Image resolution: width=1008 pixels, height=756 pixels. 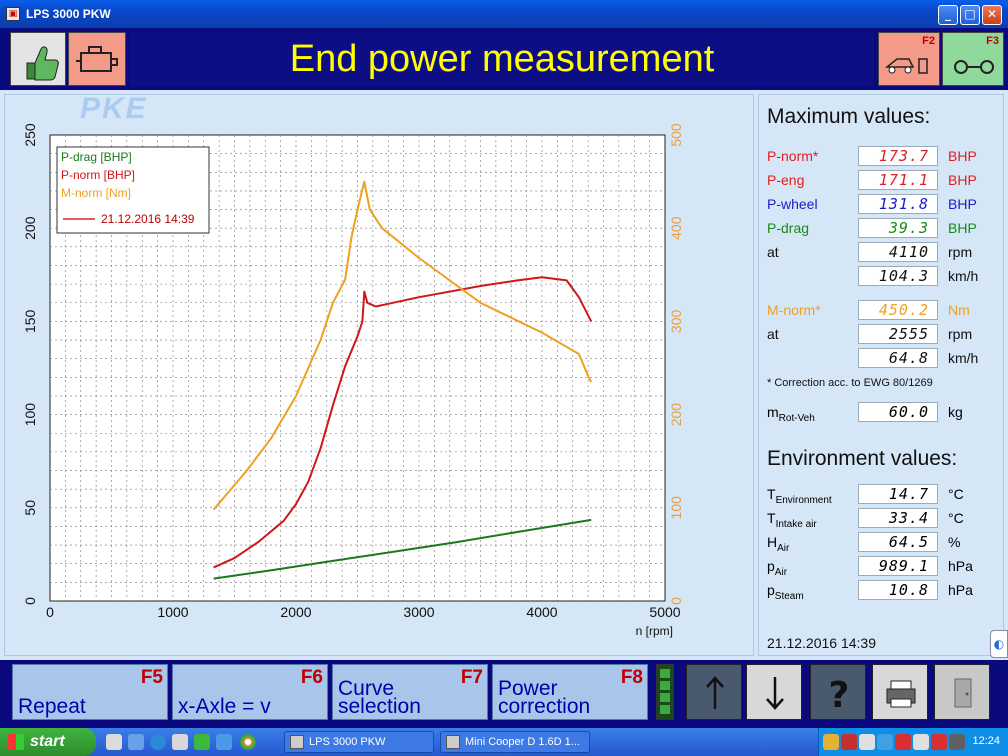 I want to click on network-icon, so click(x=957, y=742).